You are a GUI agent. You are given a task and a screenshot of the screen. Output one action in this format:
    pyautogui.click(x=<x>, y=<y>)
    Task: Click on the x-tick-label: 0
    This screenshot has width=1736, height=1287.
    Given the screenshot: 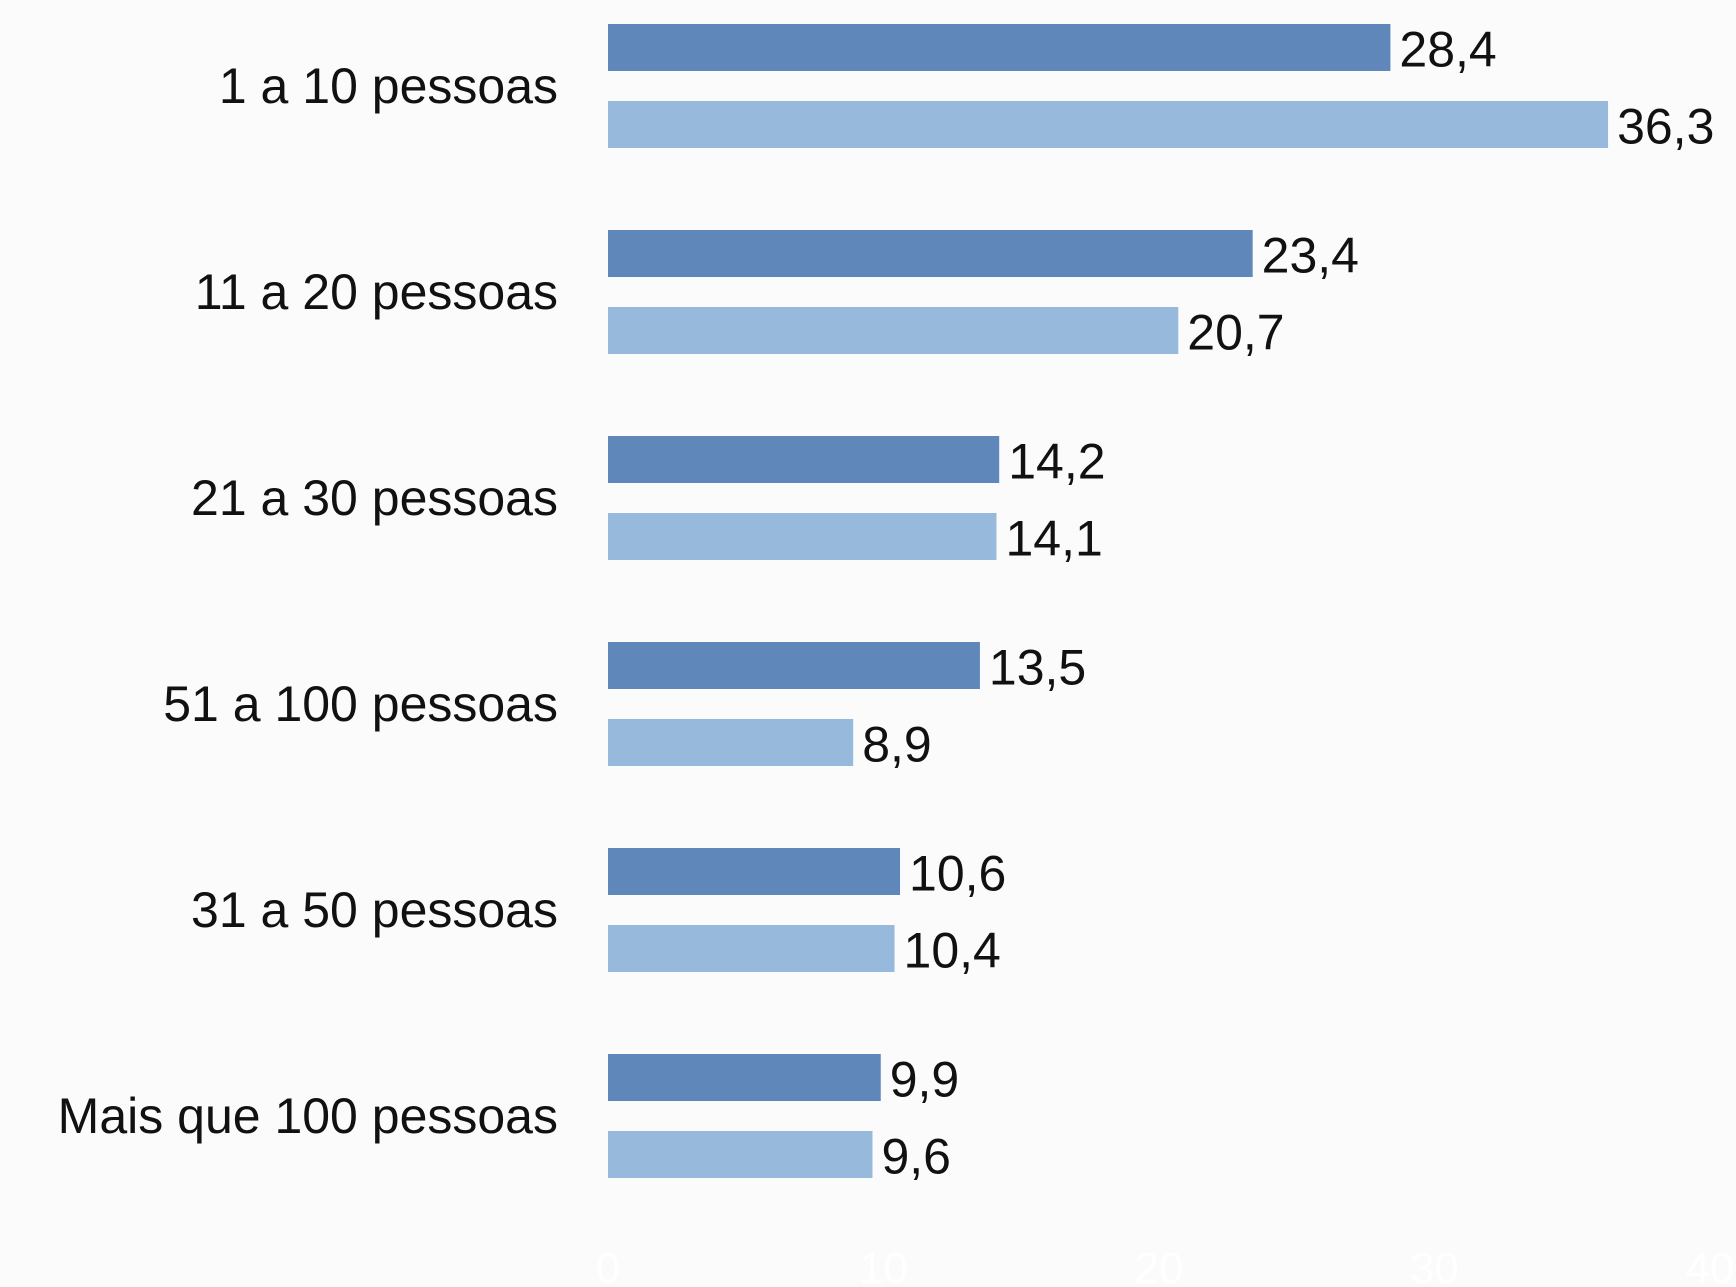 What is the action you would take?
    pyautogui.click(x=608, y=1265)
    